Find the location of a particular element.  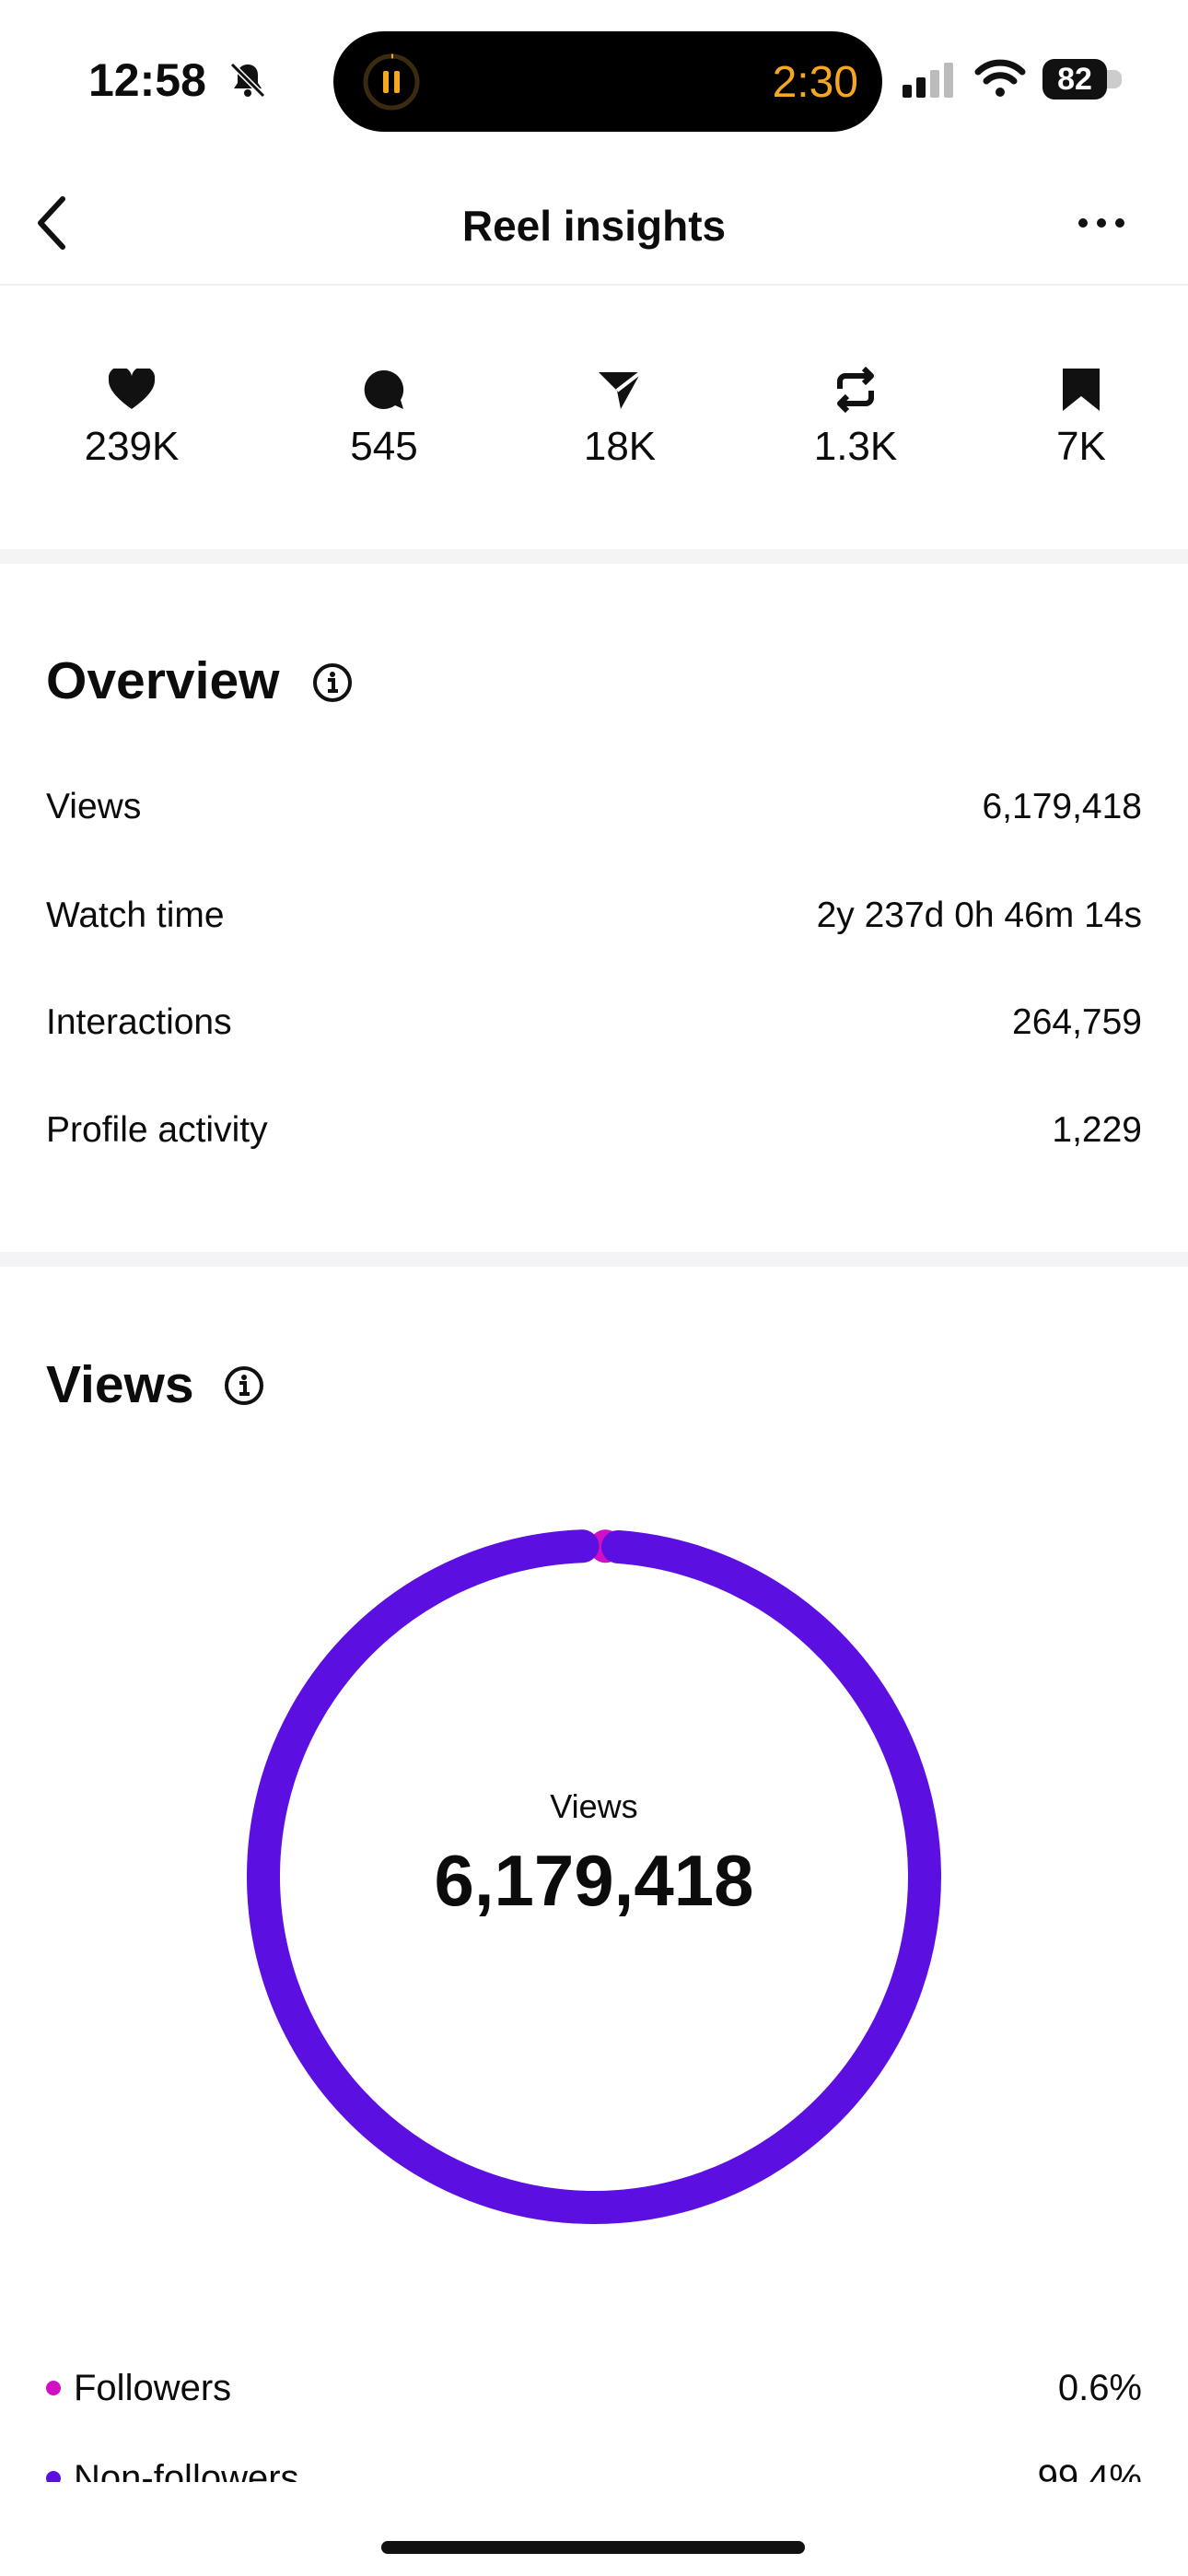

pause-icon is located at coordinates (391, 82).